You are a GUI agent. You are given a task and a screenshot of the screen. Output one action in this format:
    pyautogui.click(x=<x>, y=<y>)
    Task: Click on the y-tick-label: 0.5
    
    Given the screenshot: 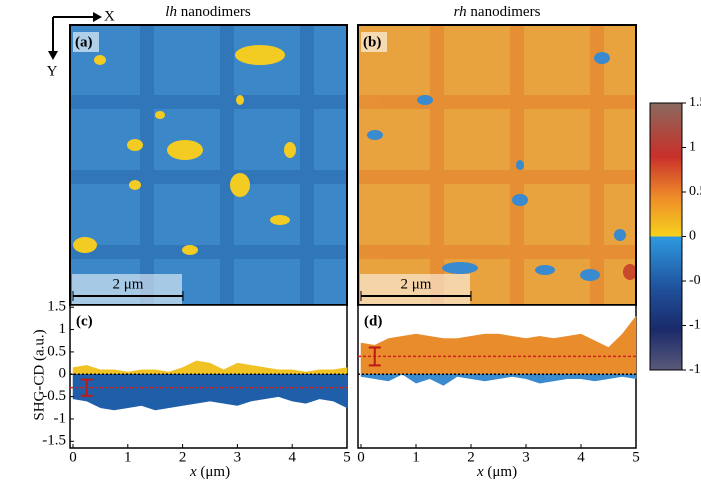 What is the action you would take?
    pyautogui.click(x=56, y=351)
    